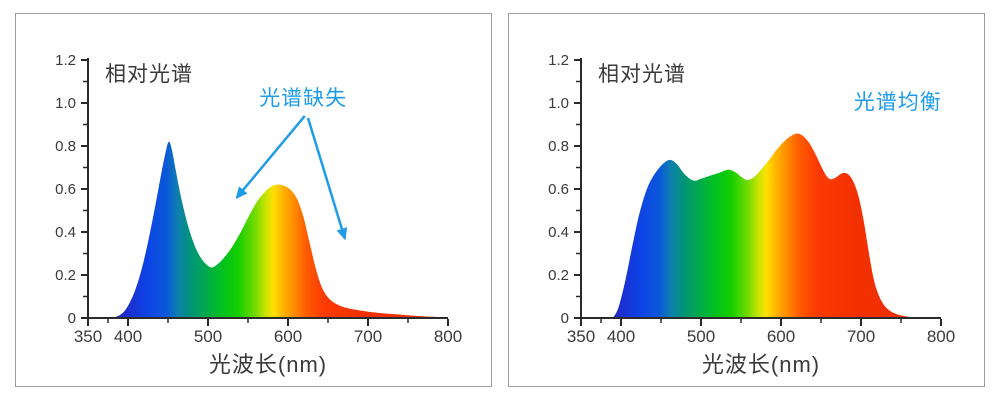 Image resolution: width=1000 pixels, height=401 pixels. What do you see at coordinates (897, 102) in the screenshot?
I see `annotation-spectrum-balanced: 光谱均衡` at bounding box center [897, 102].